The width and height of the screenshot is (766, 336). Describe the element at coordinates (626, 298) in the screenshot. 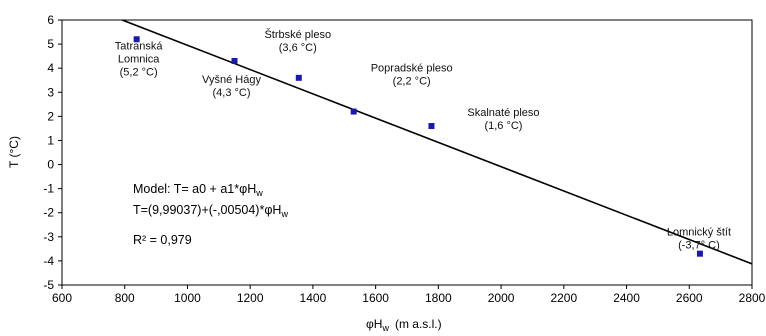

I see `x-tick-label: 2400` at that location.